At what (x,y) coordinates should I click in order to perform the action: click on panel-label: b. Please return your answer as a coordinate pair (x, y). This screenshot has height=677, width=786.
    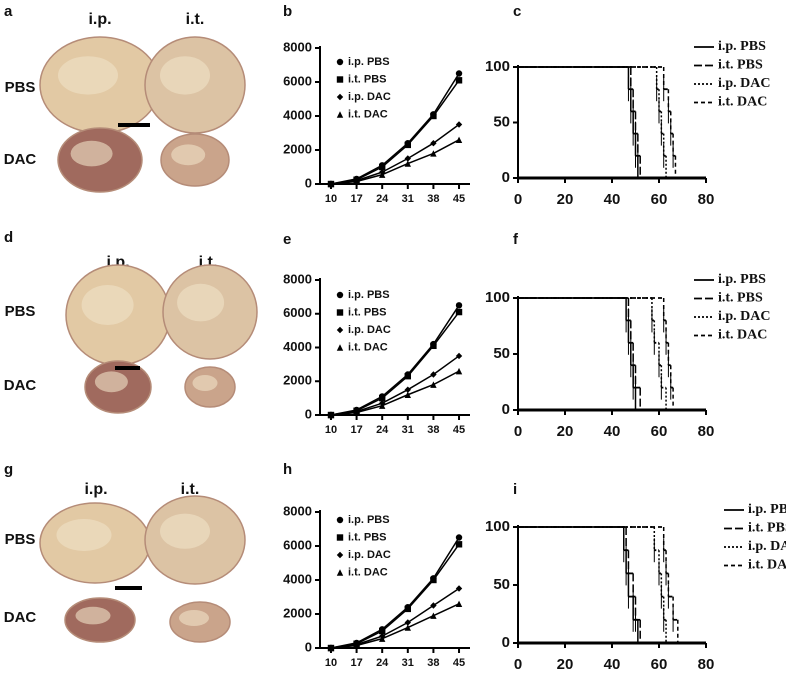
    Looking at the image, I should click on (287, 11).